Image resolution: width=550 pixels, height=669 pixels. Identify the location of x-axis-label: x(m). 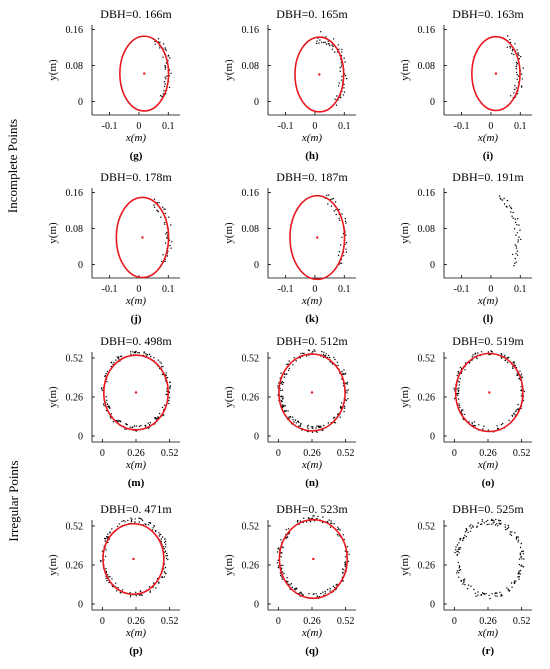
(135, 465).